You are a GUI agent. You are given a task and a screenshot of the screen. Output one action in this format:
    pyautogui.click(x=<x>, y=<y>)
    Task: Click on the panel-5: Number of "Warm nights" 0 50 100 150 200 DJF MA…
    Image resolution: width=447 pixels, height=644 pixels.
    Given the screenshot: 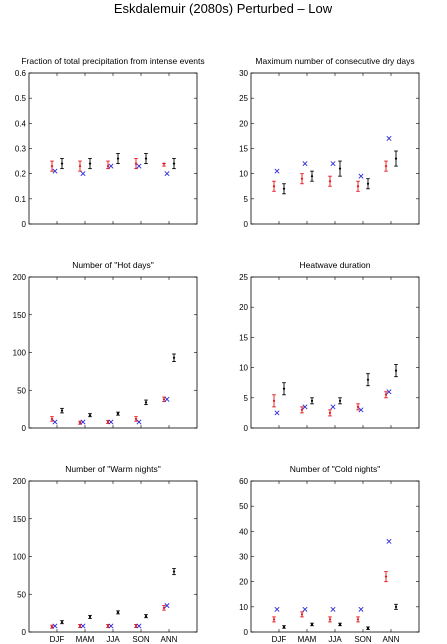 What is the action you would take?
    pyautogui.click(x=105, y=554)
    